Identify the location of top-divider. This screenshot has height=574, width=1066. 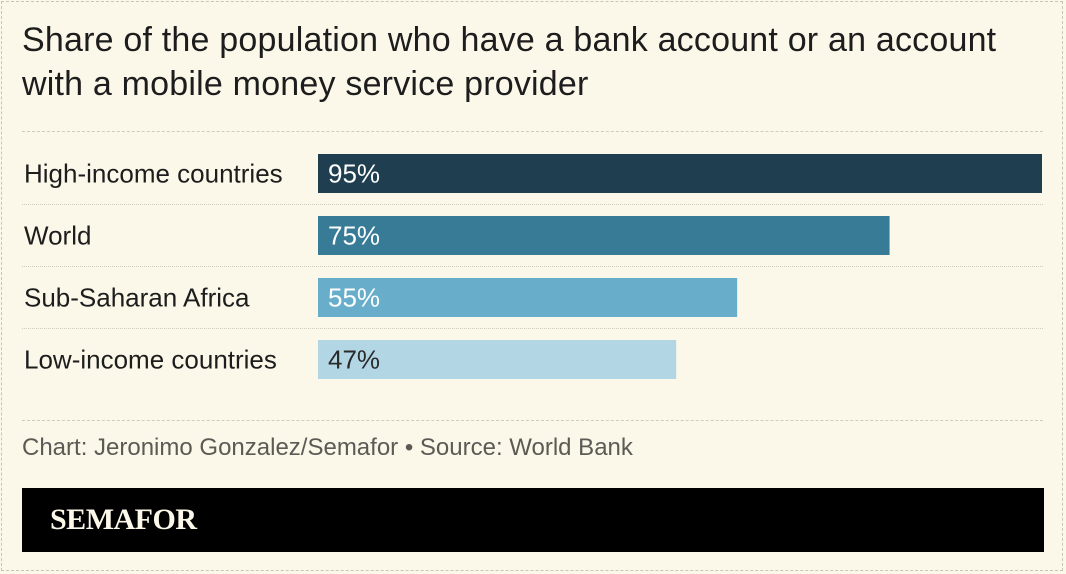
(532, 131).